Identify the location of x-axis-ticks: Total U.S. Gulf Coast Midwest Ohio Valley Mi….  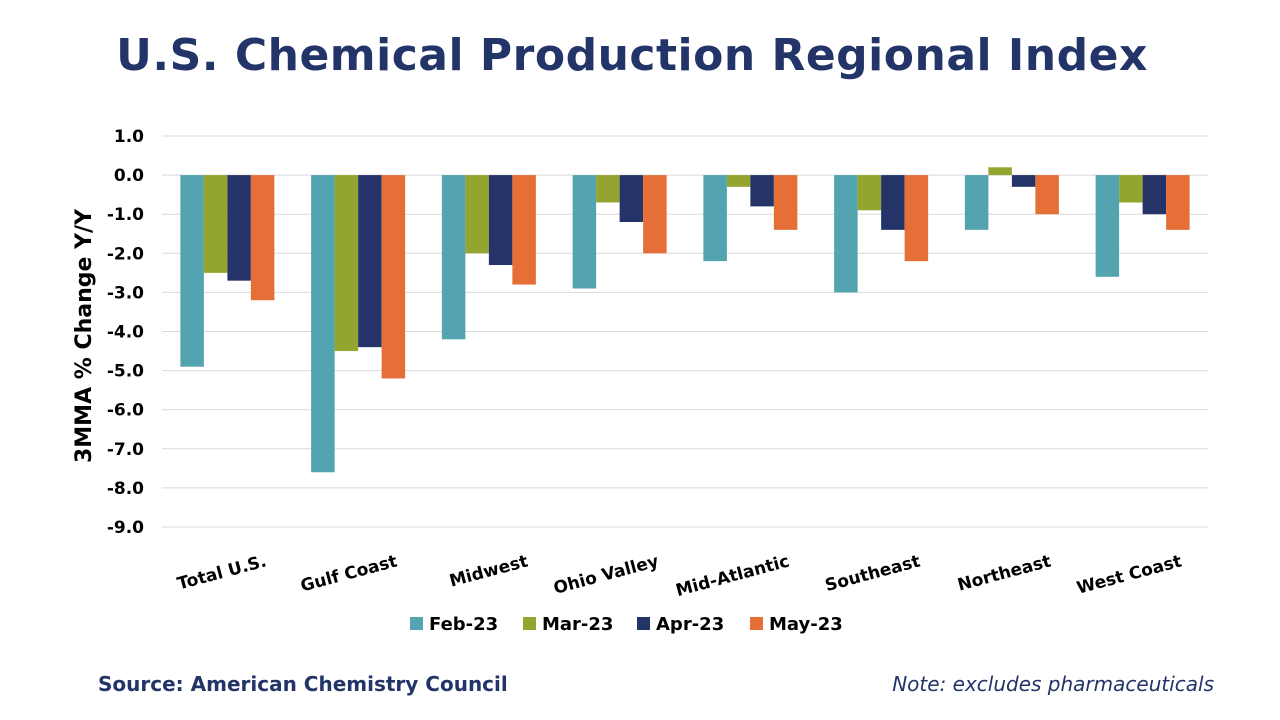
(679, 577).